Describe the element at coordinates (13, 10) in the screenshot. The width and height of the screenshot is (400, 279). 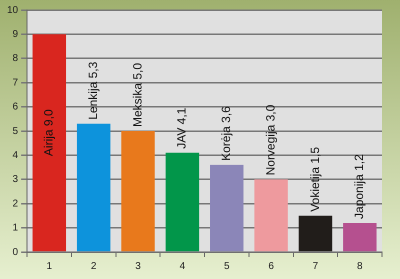
I see `y-tick-label: 10` at that location.